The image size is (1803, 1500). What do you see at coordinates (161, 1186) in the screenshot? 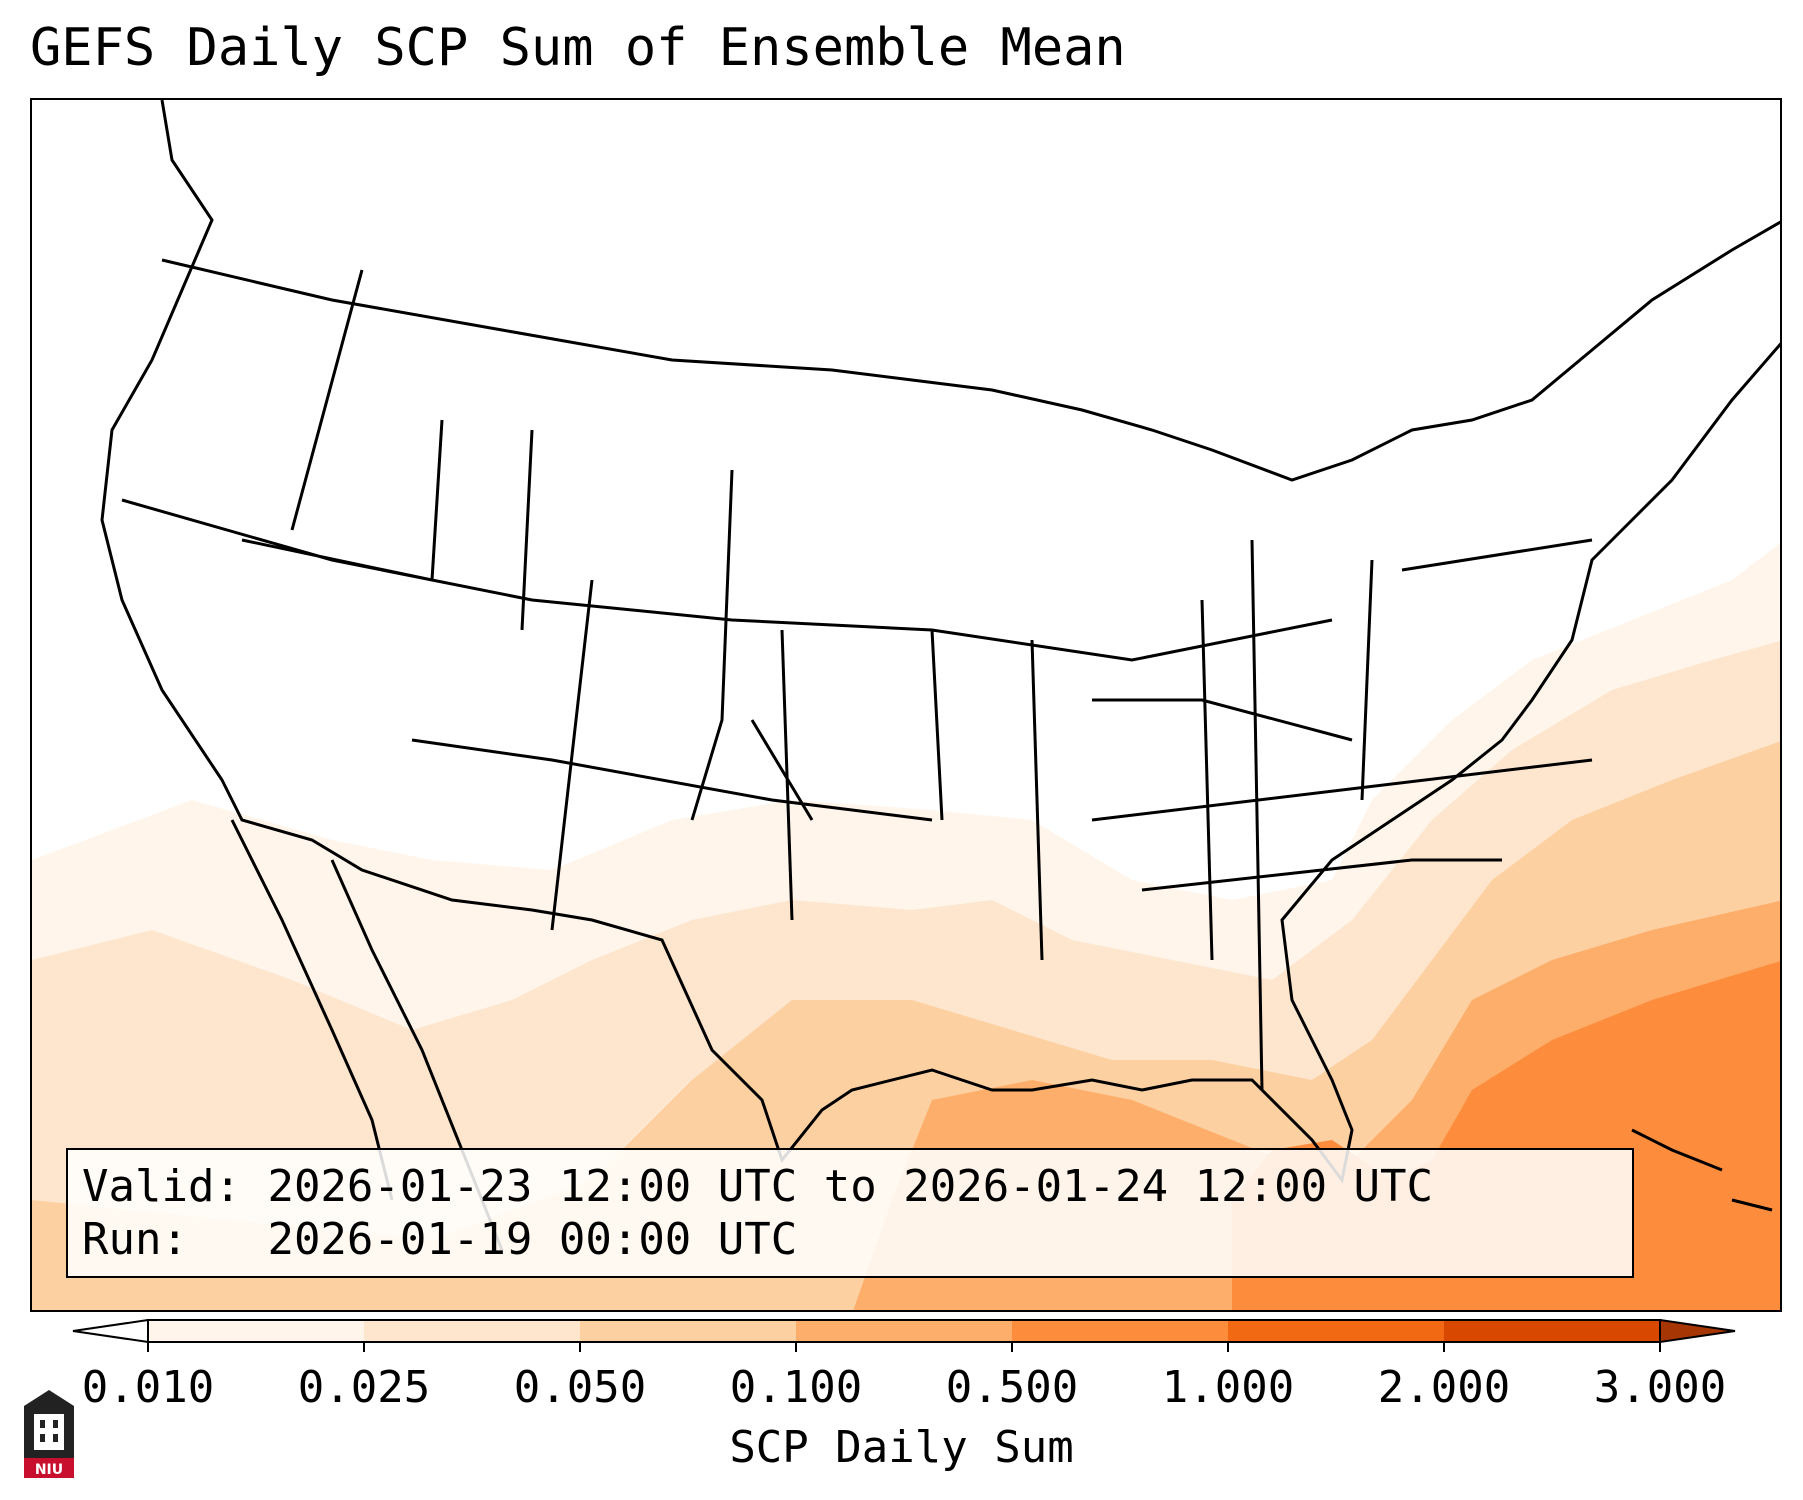
I see `valid-label: Valid:` at bounding box center [161, 1186].